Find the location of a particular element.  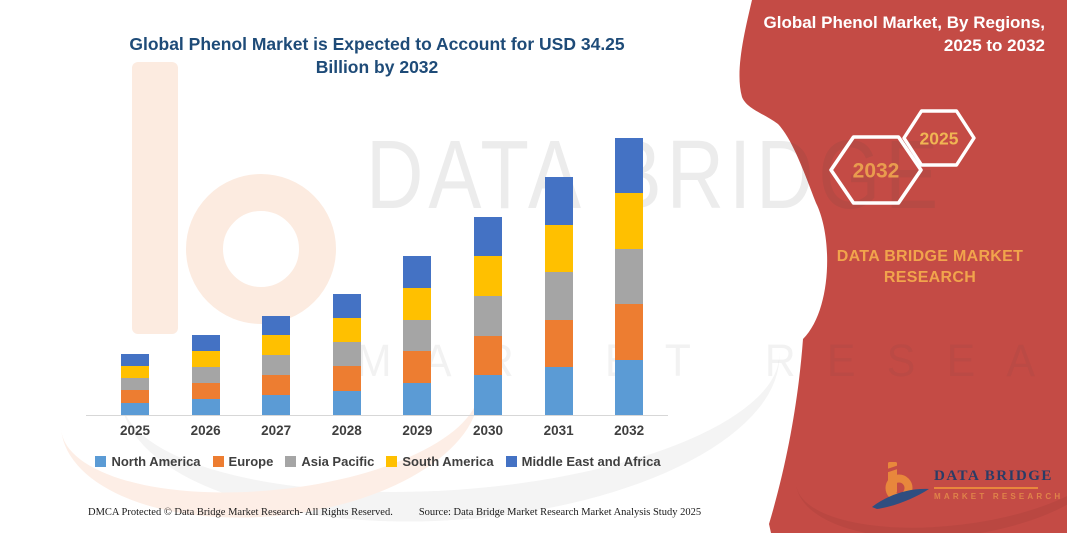

bar-2028 is located at coordinates (346, 354).